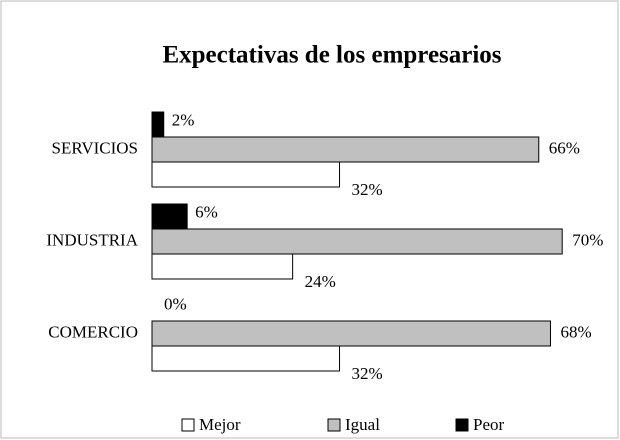  Describe the element at coordinates (92, 239) in the screenshot. I see `category-label: INDUSTRIA` at that location.